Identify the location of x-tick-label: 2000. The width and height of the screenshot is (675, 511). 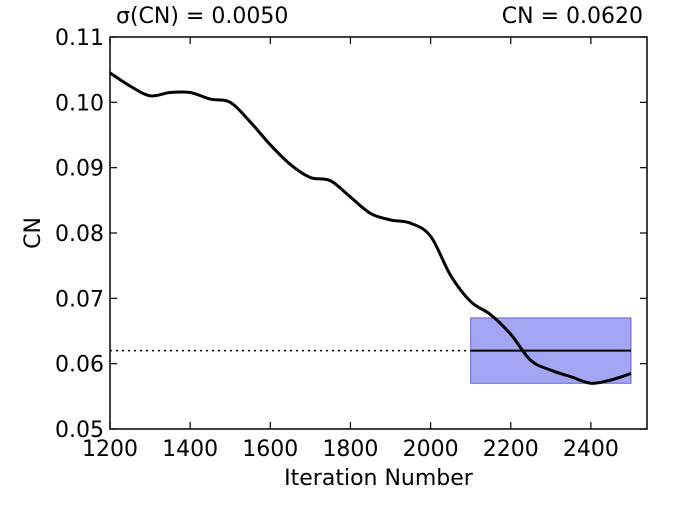
(431, 449).